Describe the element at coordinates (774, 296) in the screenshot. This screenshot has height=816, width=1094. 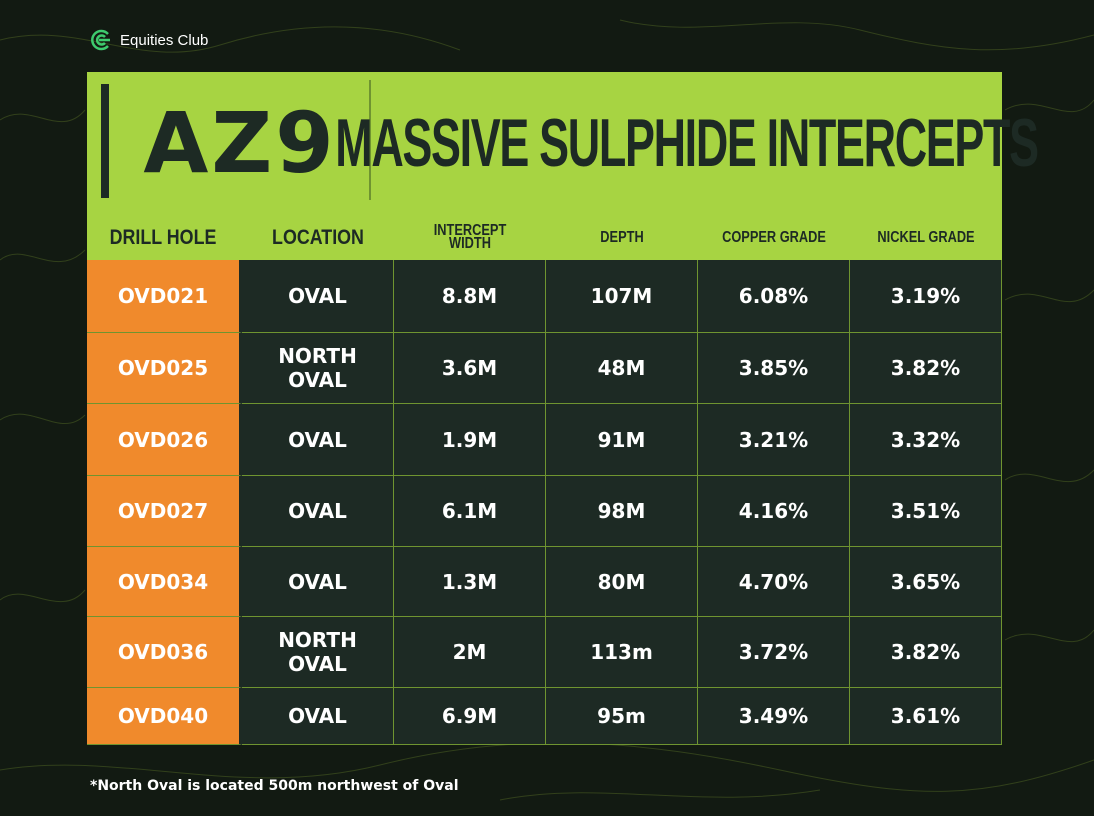
I see `copper-grade-cell: 6.08%` at that location.